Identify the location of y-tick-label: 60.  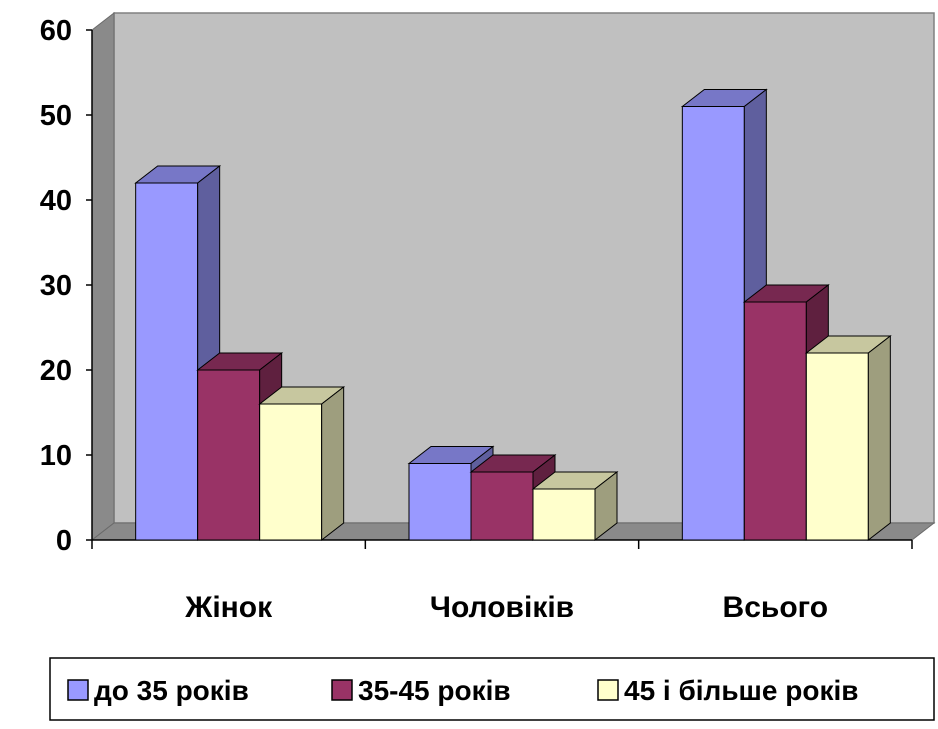
(56, 31).